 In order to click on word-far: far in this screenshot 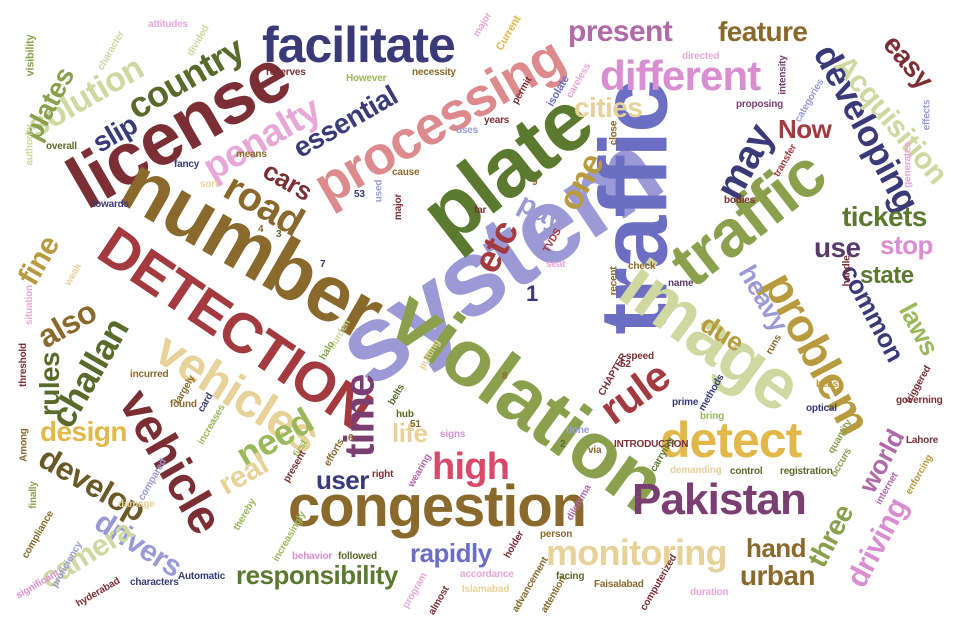, I will do `click(480, 210)`.